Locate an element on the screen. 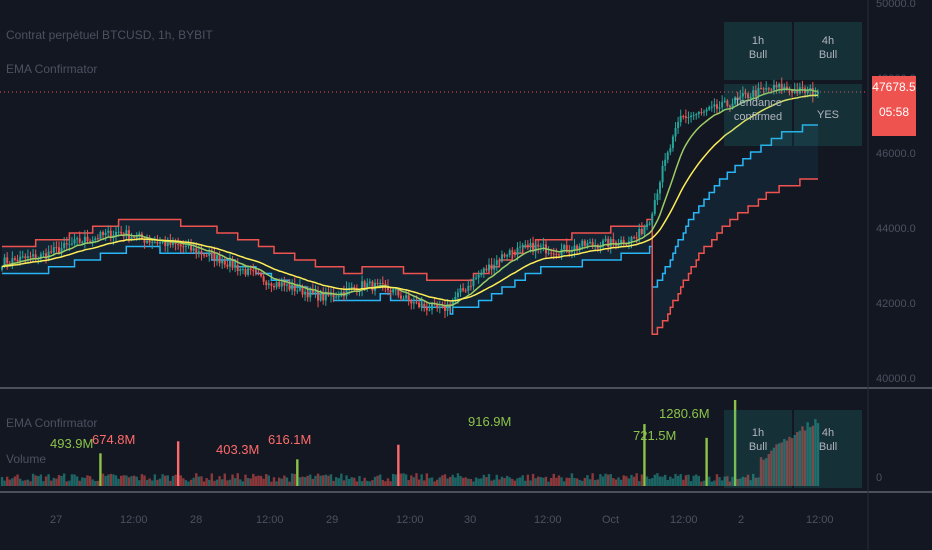 The height and width of the screenshot is (550, 932). volume-indicator-name: EMA Confirmator is located at coordinates (52, 423).